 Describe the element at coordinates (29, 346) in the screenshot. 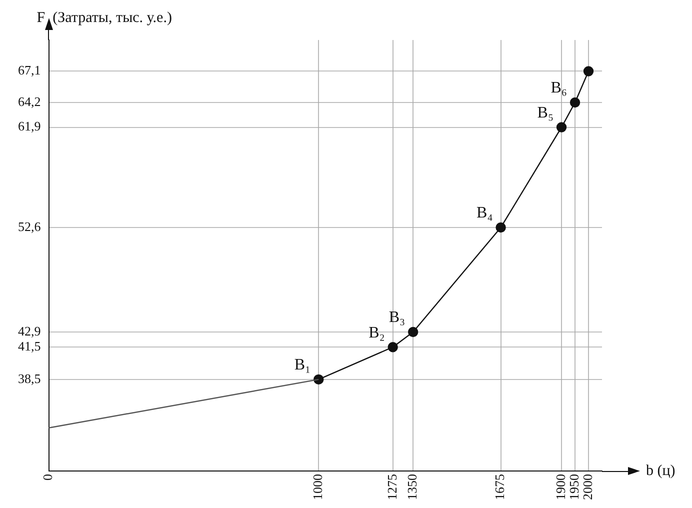

I see `y-tick-label: 41,5` at that location.